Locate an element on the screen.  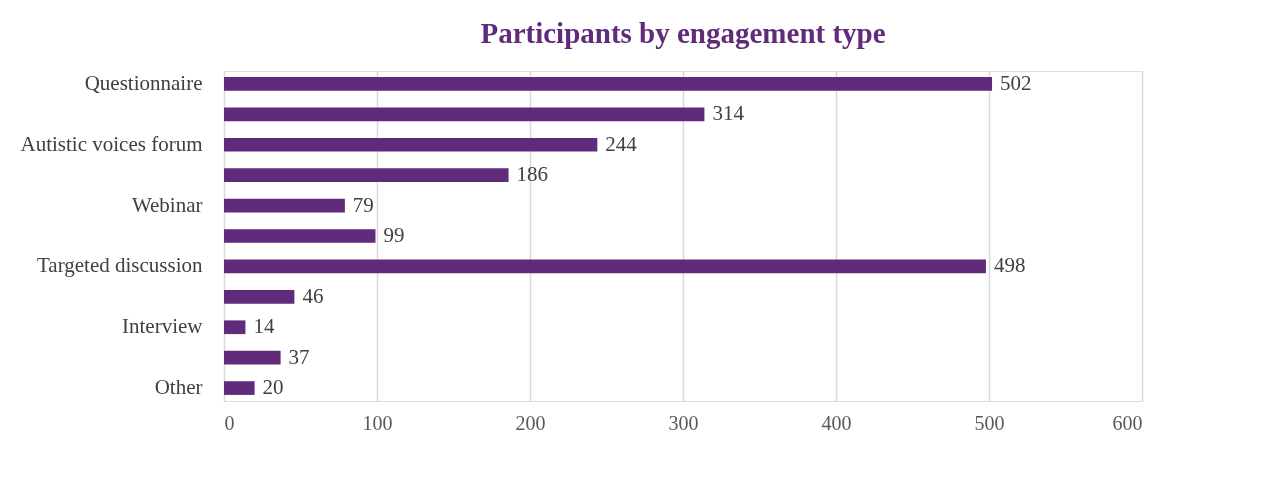
y-tick-label: Webinar is located at coordinates (167, 204).